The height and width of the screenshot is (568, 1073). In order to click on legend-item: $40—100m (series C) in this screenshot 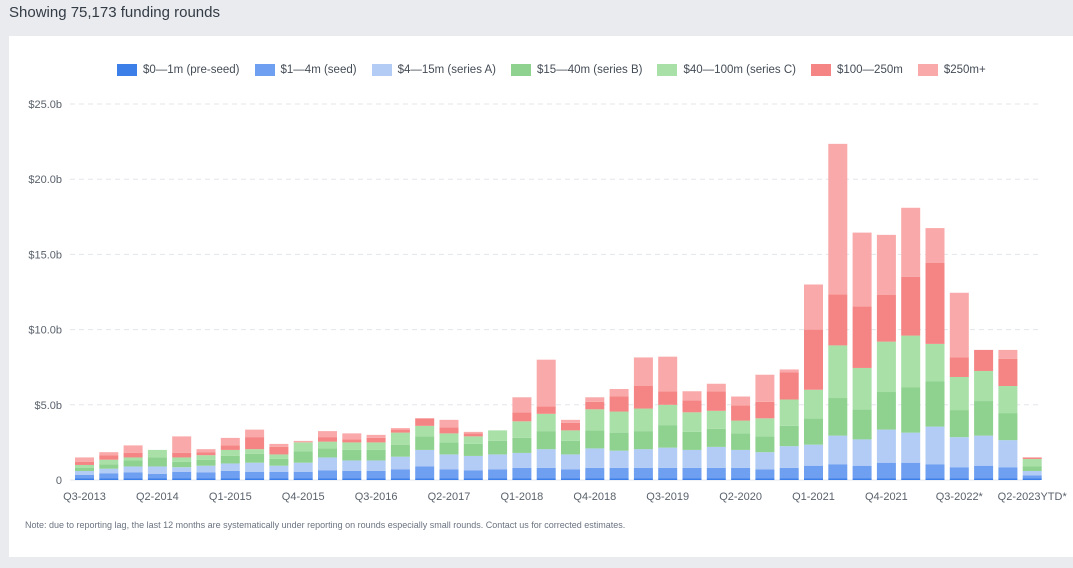, I will do `click(726, 70)`.